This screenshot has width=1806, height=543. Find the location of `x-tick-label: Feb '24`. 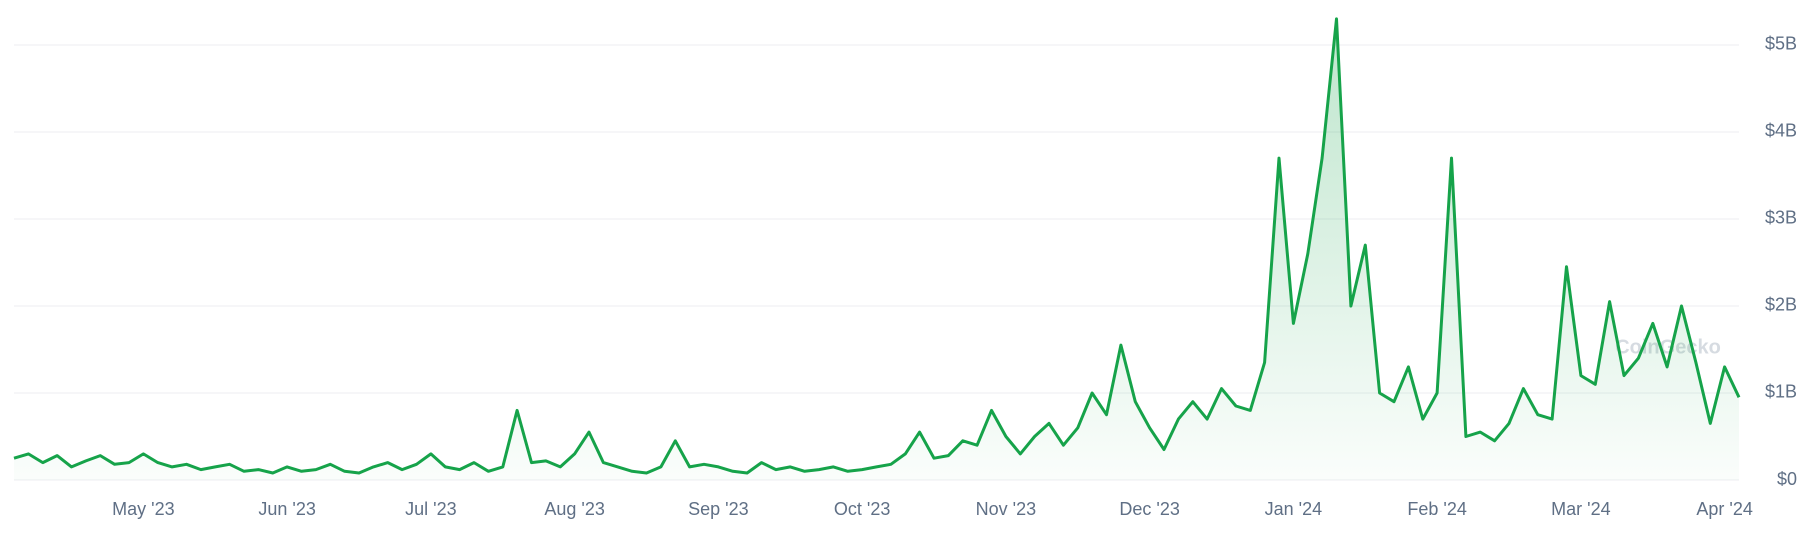

x-tick-label: Feb '24 is located at coordinates (1436, 509).